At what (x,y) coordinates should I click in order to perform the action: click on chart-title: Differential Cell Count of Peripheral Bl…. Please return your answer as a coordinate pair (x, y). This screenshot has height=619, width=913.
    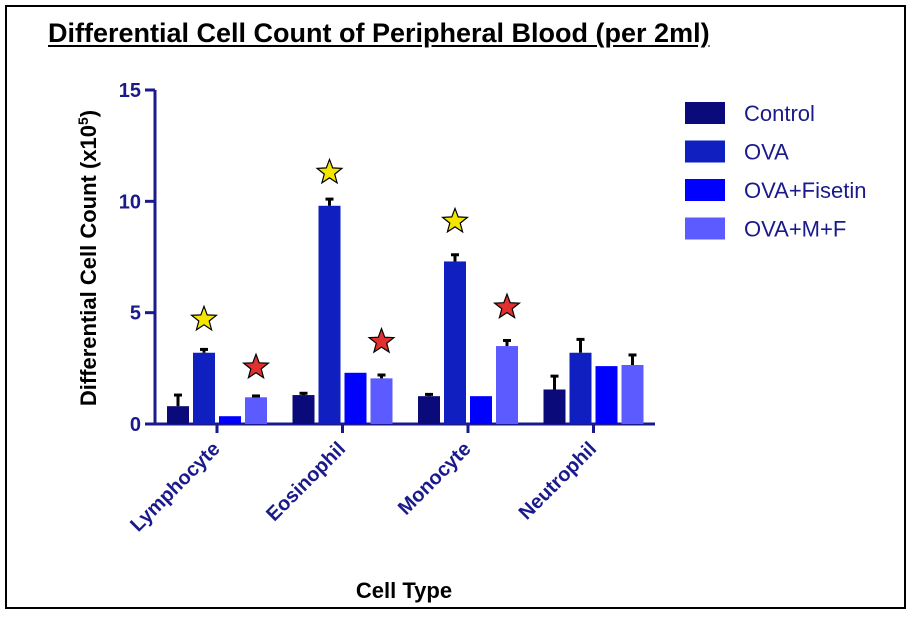
    Looking at the image, I should click on (379, 33).